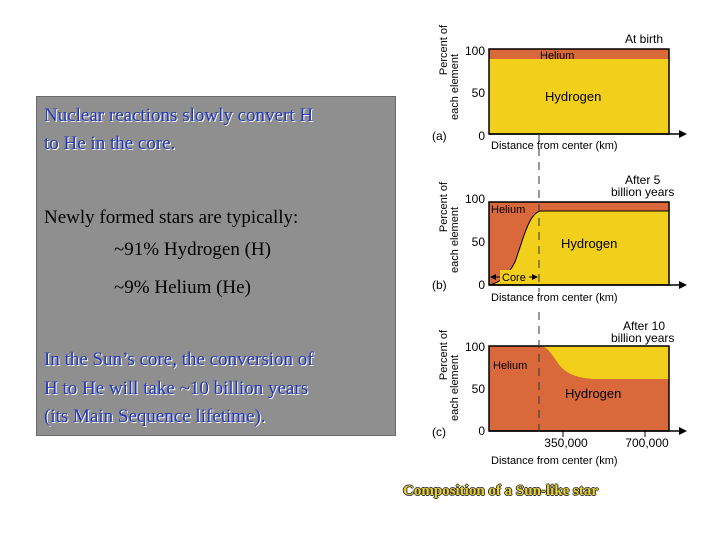  I want to click on panel-b-time-line1: After 5, so click(643, 180).